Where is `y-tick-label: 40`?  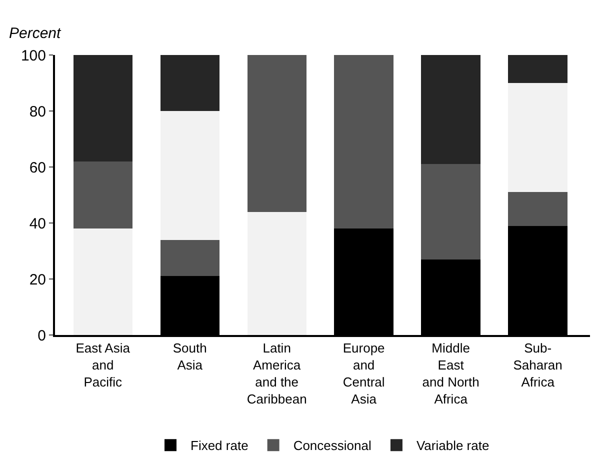 y-tick-label: 40 is located at coordinates (37, 223).